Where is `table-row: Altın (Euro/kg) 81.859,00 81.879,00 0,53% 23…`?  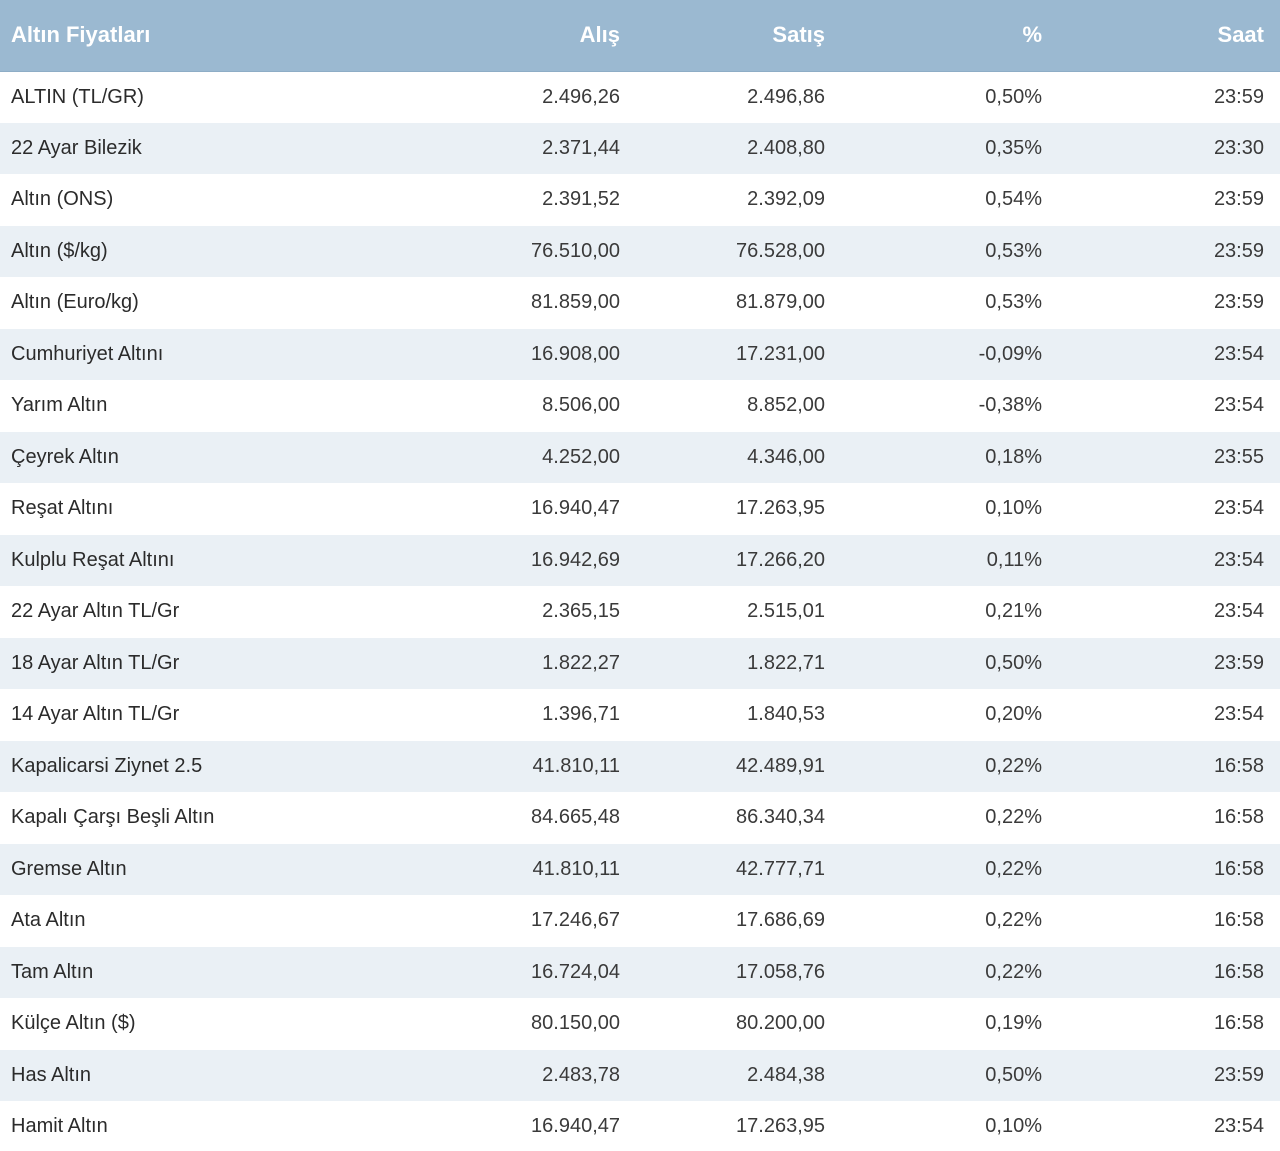
table-row: Altın (Euro/kg) 81.859,00 81.879,00 0,53% 23… is located at coordinates (640, 303).